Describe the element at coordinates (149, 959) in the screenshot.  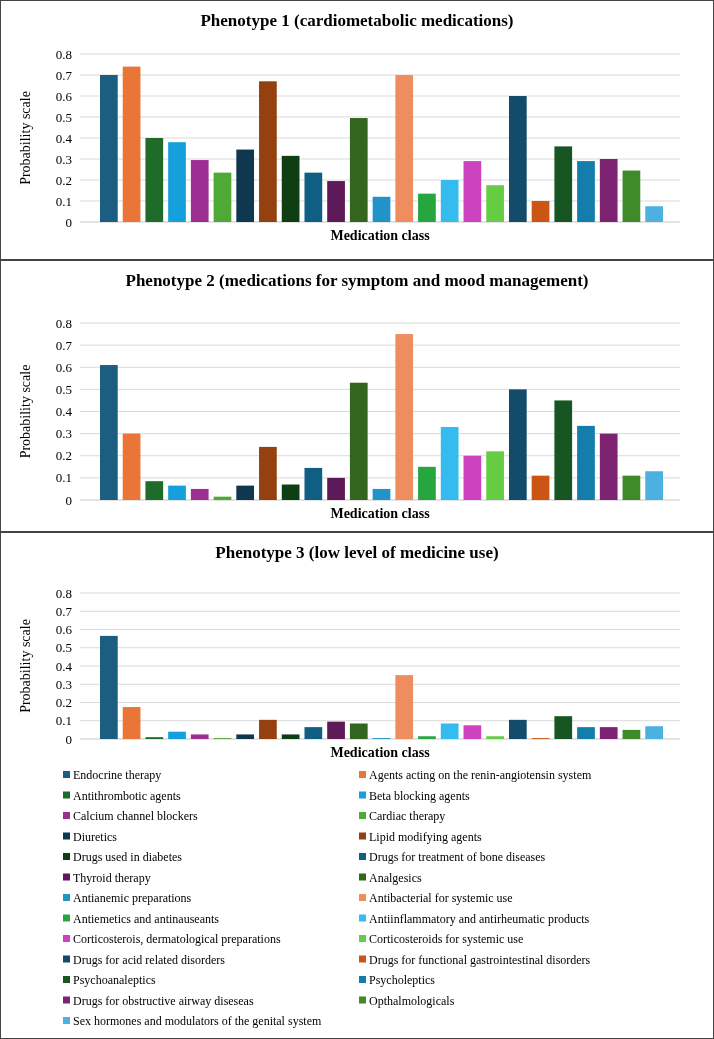
I see `legend-label: Drugs for acid related disorders` at that location.